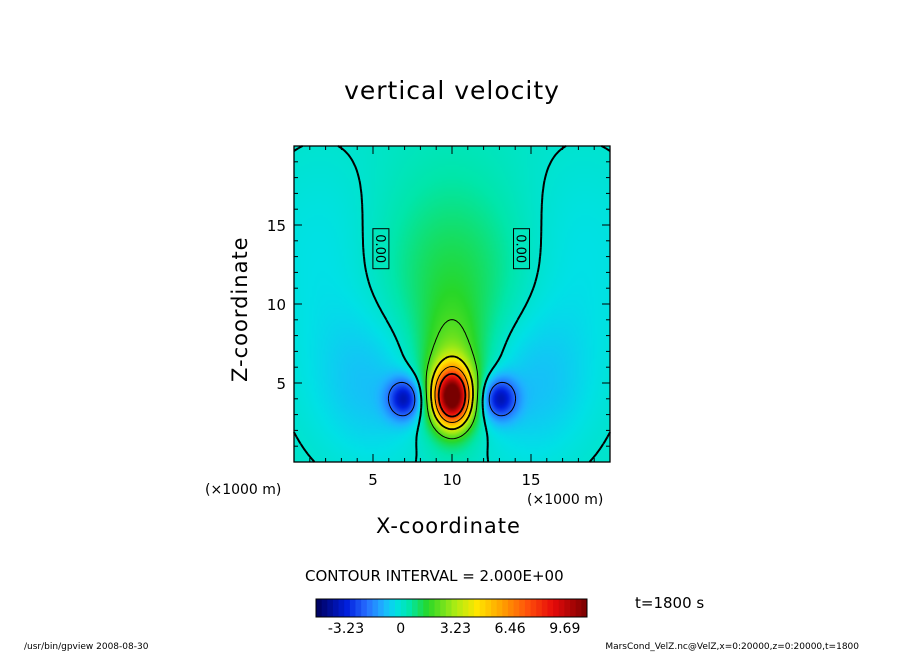 Image resolution: width=904 pixels, height=654 pixels. Describe the element at coordinates (448, 526) in the screenshot. I see `x-axis-label: X-coordinate` at that location.